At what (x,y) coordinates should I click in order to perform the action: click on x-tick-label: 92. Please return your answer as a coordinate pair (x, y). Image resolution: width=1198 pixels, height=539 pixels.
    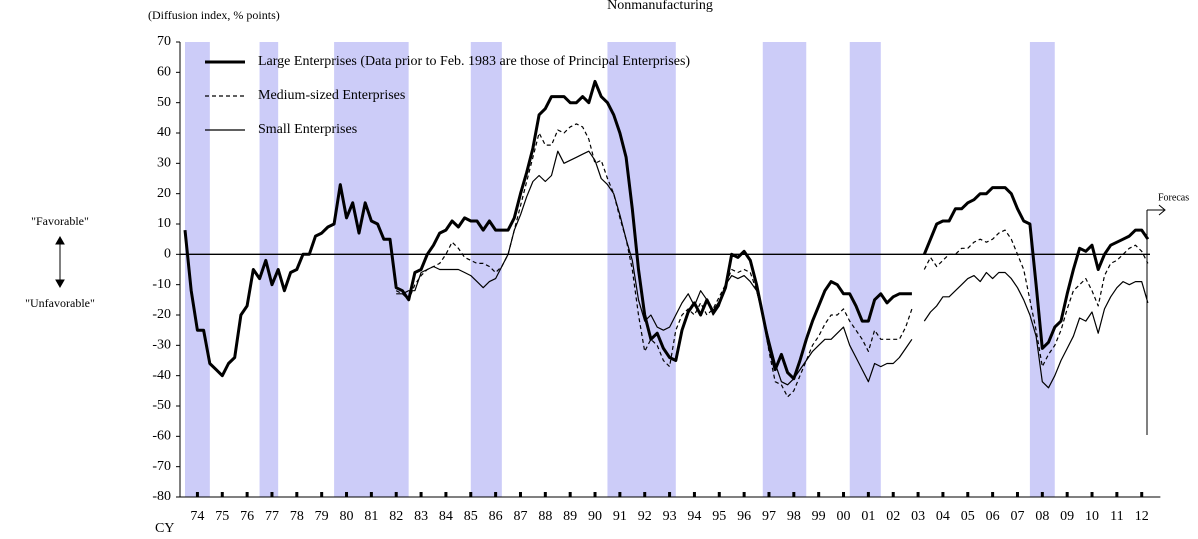
    Looking at the image, I should click on (645, 516).